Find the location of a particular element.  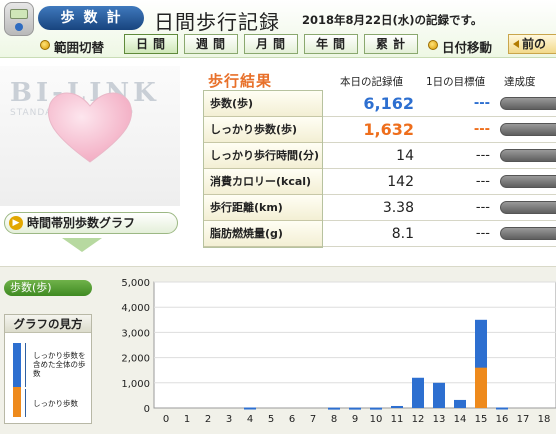

x-tick-label: 2 is located at coordinates (208, 419).